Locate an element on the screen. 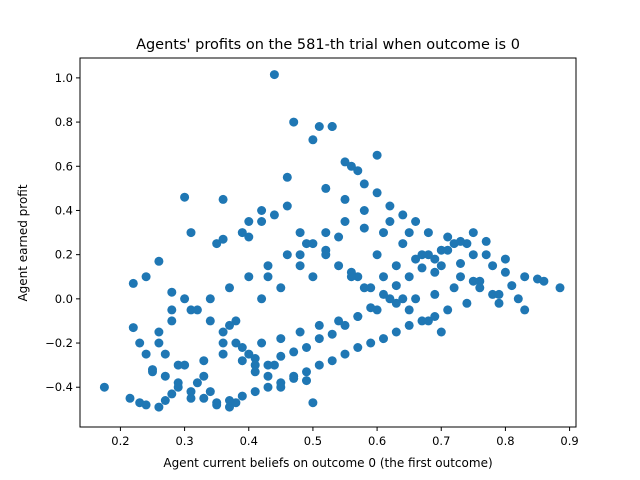 This screenshot has height=480, width=640. y-tick-label: 0.8 is located at coordinates (64, 122).